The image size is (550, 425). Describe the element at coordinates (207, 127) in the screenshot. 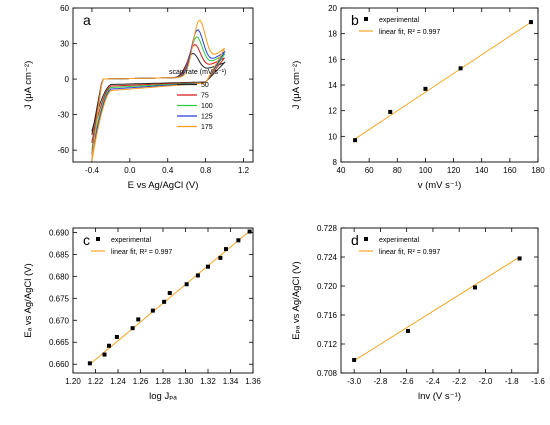

I see `legend-label-175: 175` at that location.